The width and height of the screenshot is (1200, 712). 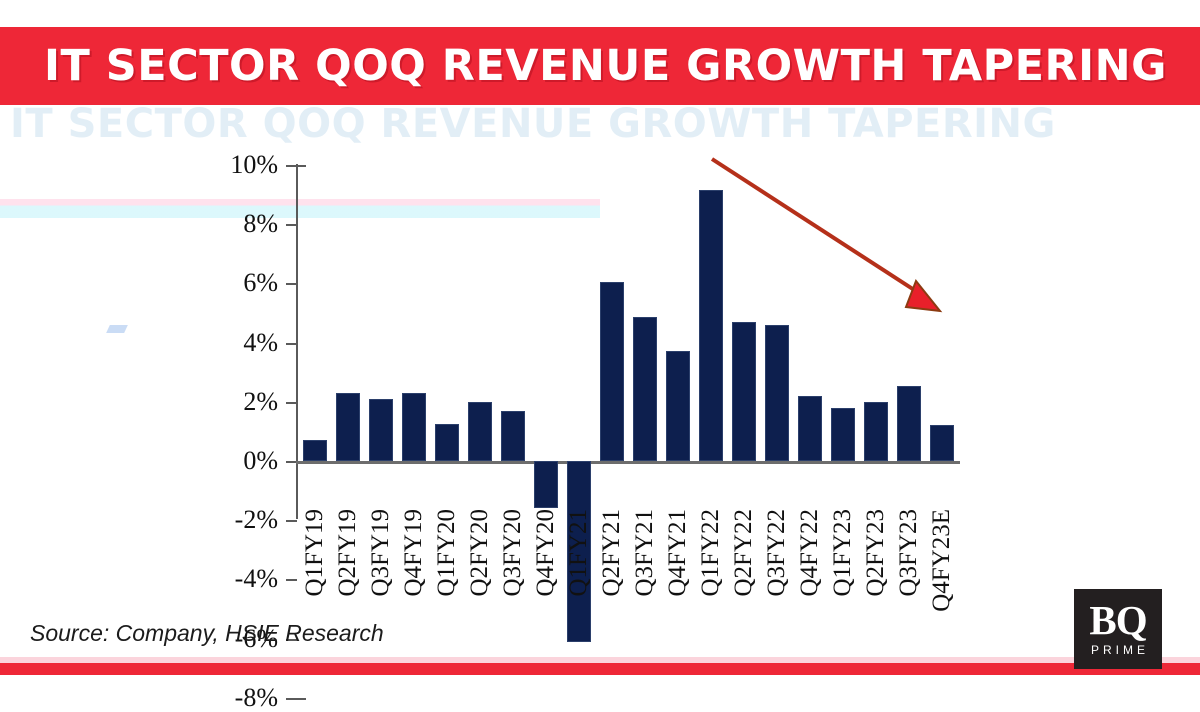 What do you see at coordinates (512, 553) in the screenshot?
I see `x-tick-label: Q3FY20` at bounding box center [512, 553].